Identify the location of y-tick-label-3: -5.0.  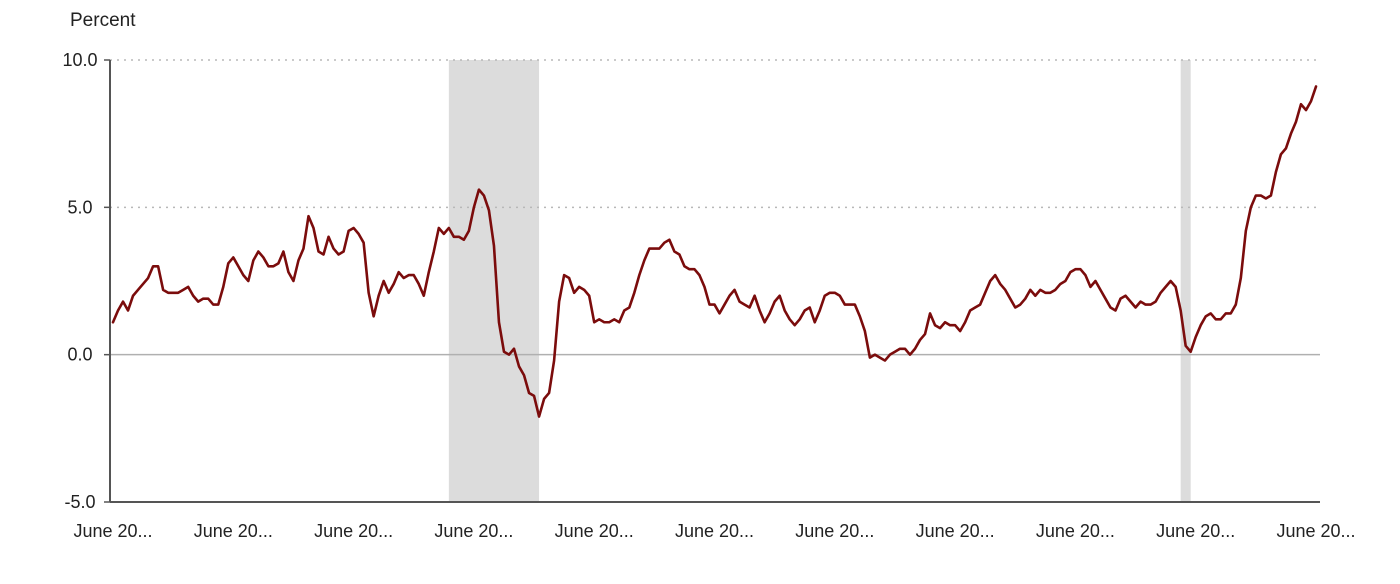
(79, 502).